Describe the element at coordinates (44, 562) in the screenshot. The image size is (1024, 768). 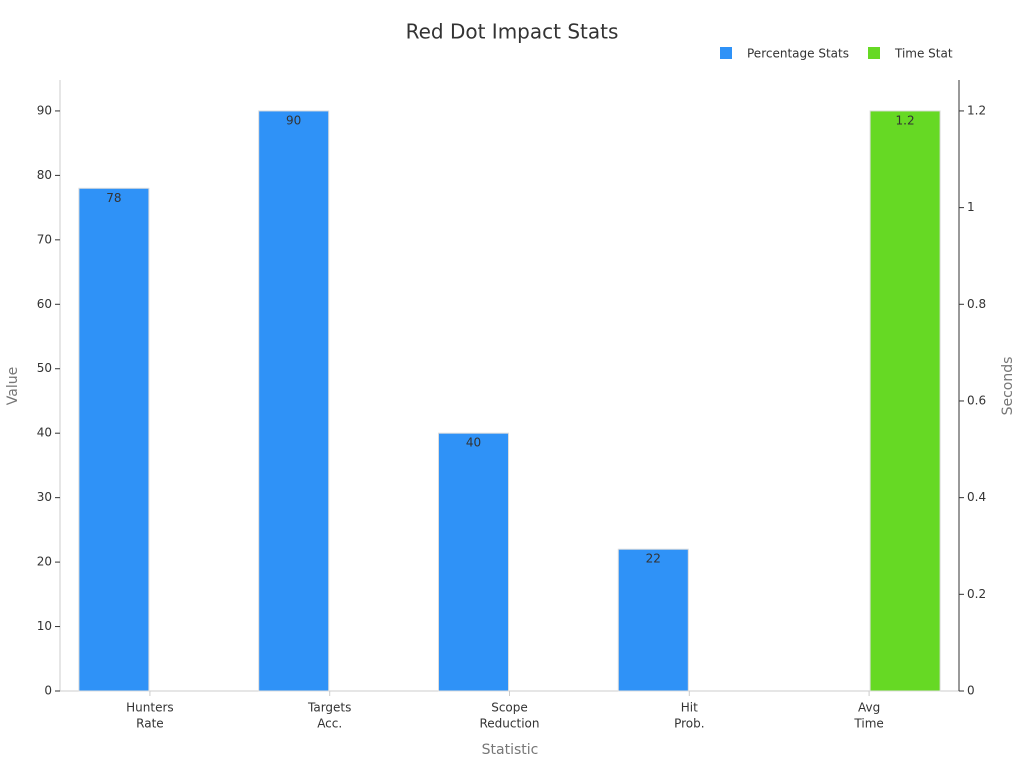
I see `y-tick-label: 20` at that location.